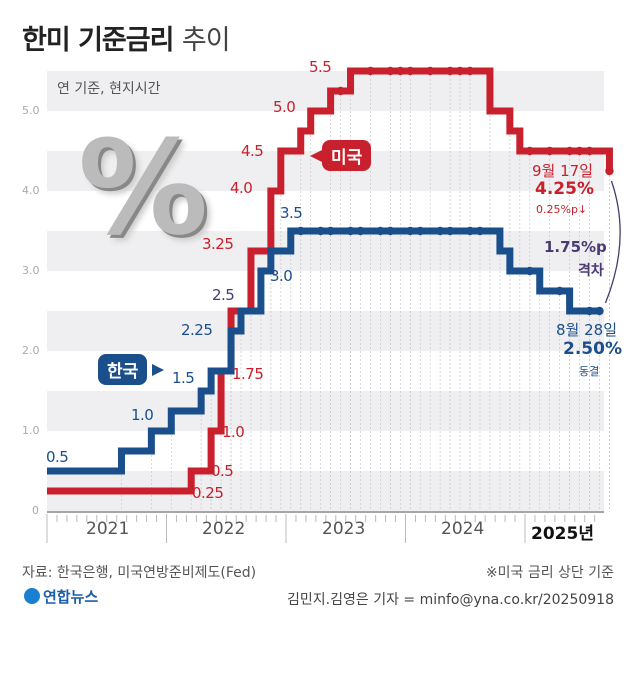 The width and height of the screenshot is (640, 678). Describe the element at coordinates (463, 529) in the screenshot. I see `x-tick: 2024` at that location.